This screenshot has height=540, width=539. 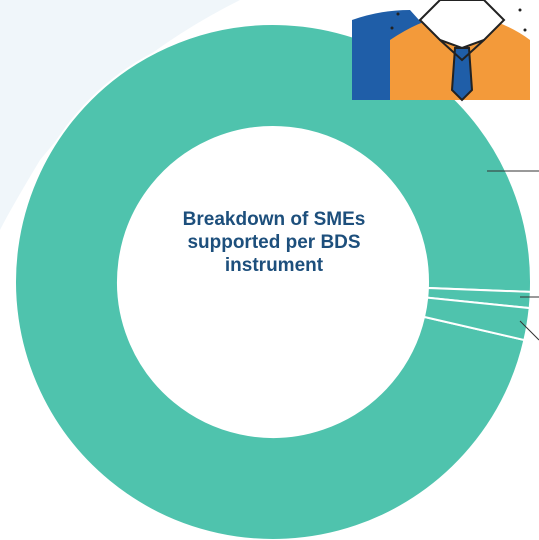 What do you see at coordinates (476, 319) in the screenshot?
I see `donut-slice` at bounding box center [476, 319].